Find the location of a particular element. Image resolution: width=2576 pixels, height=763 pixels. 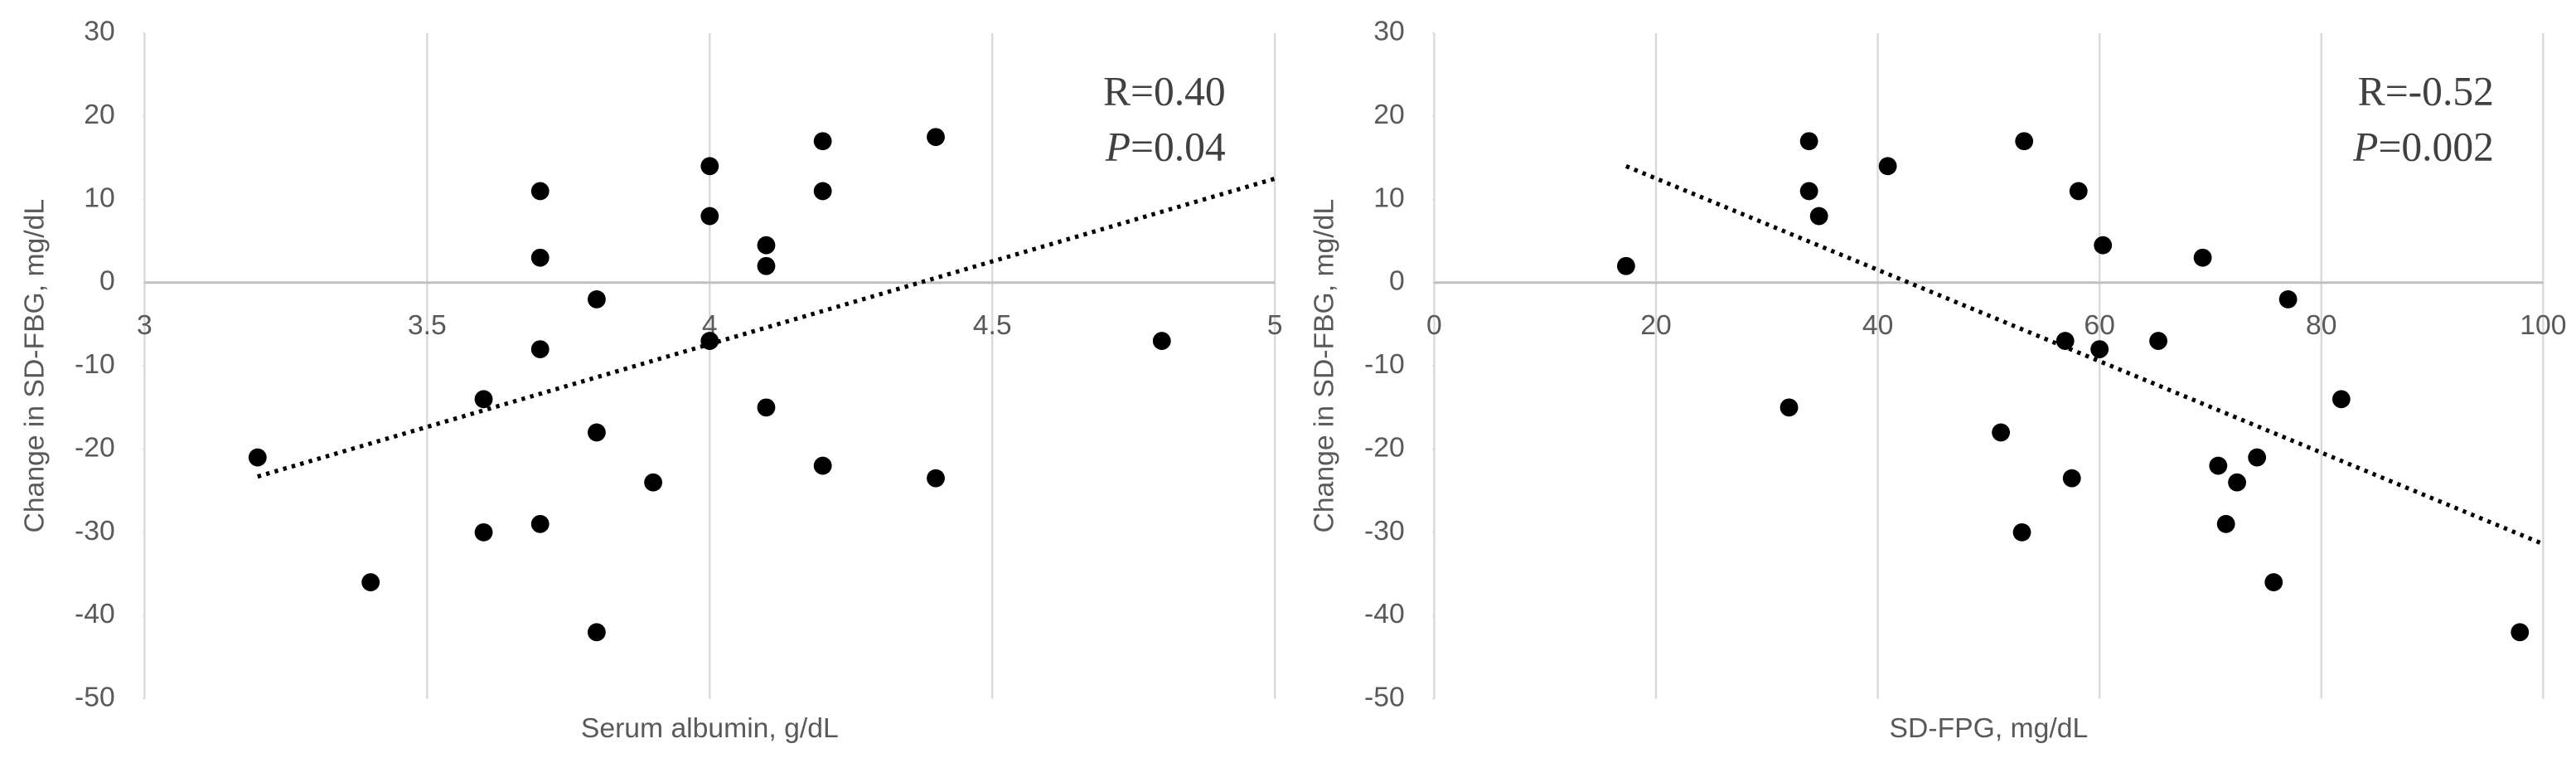

stat-p: P=0.002 is located at coordinates (2423, 147).